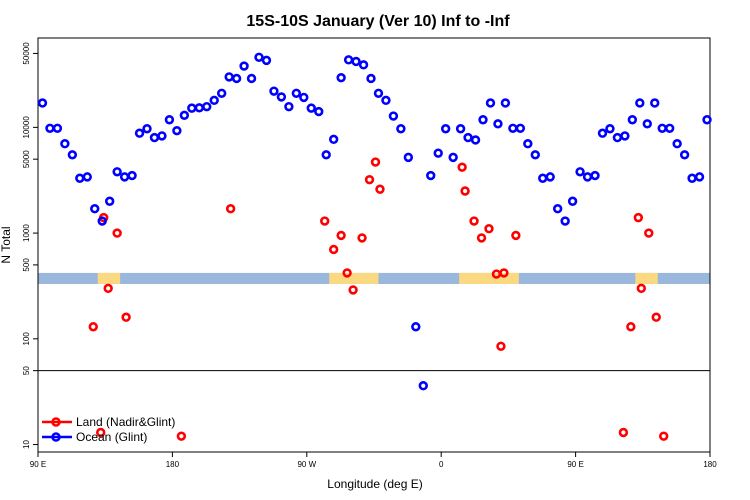  Describe the element at coordinates (441, 464) in the screenshot. I see `x-tick-label-3: 0` at that location.